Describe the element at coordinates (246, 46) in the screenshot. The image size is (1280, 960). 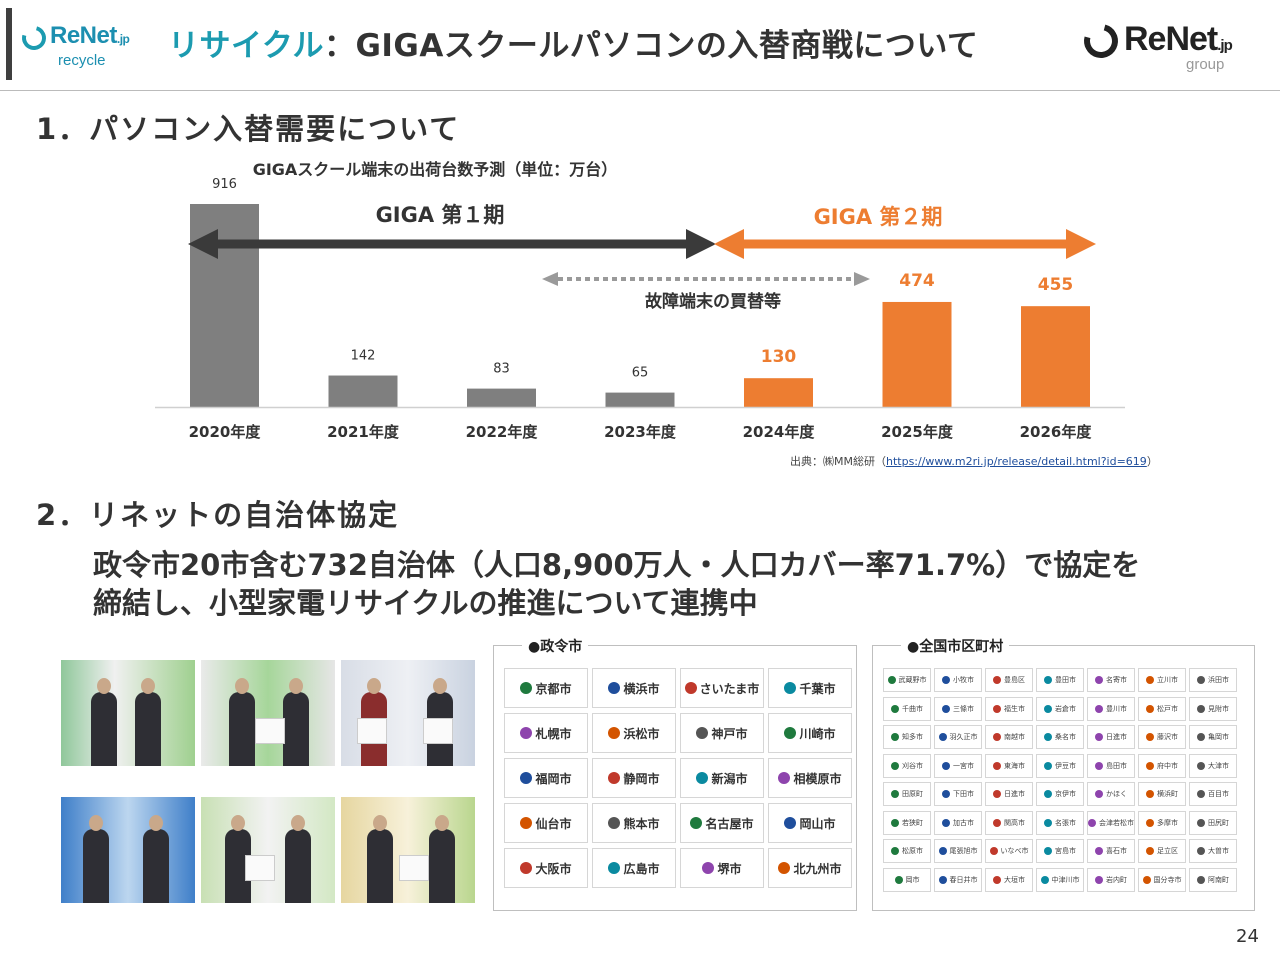
I see `page-title-accent: リサイクル` at that location.